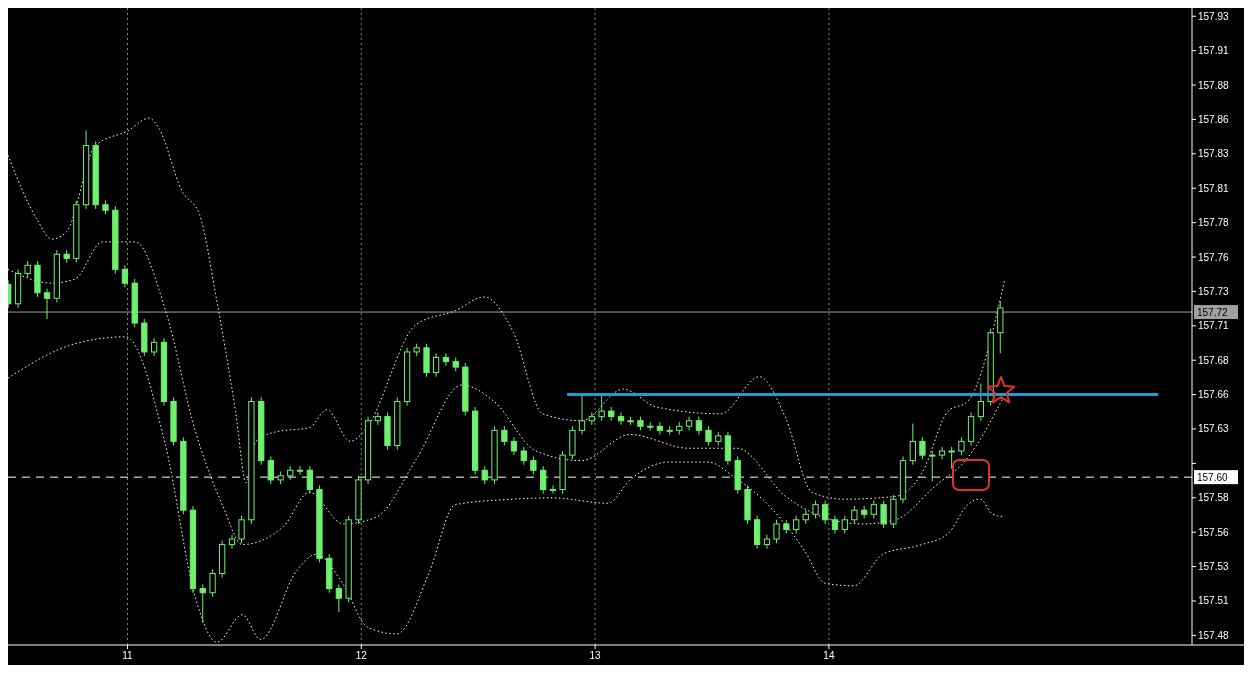 This screenshot has width=1252, height=673. I want to click on y-tick-label: 157.68, so click(1214, 360).